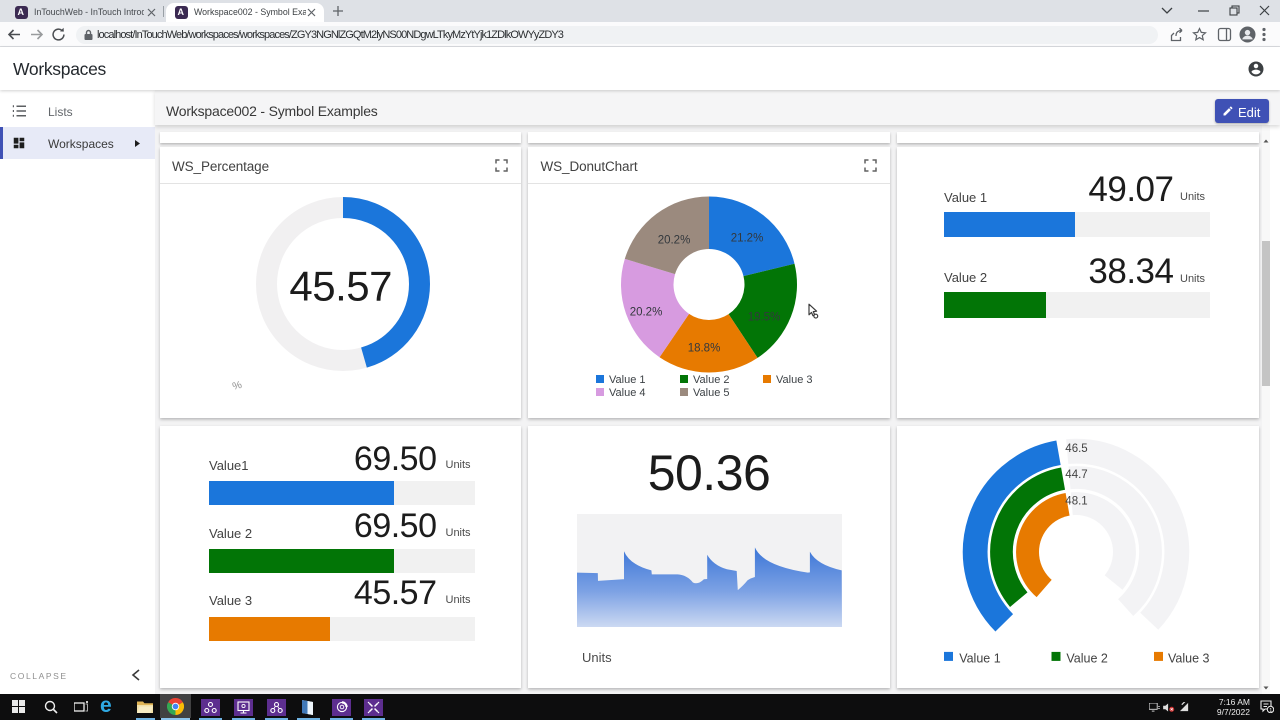 The image size is (1280, 720). What do you see at coordinates (1076, 502) in the screenshot?
I see `svg-text: 48.1` at bounding box center [1076, 502].